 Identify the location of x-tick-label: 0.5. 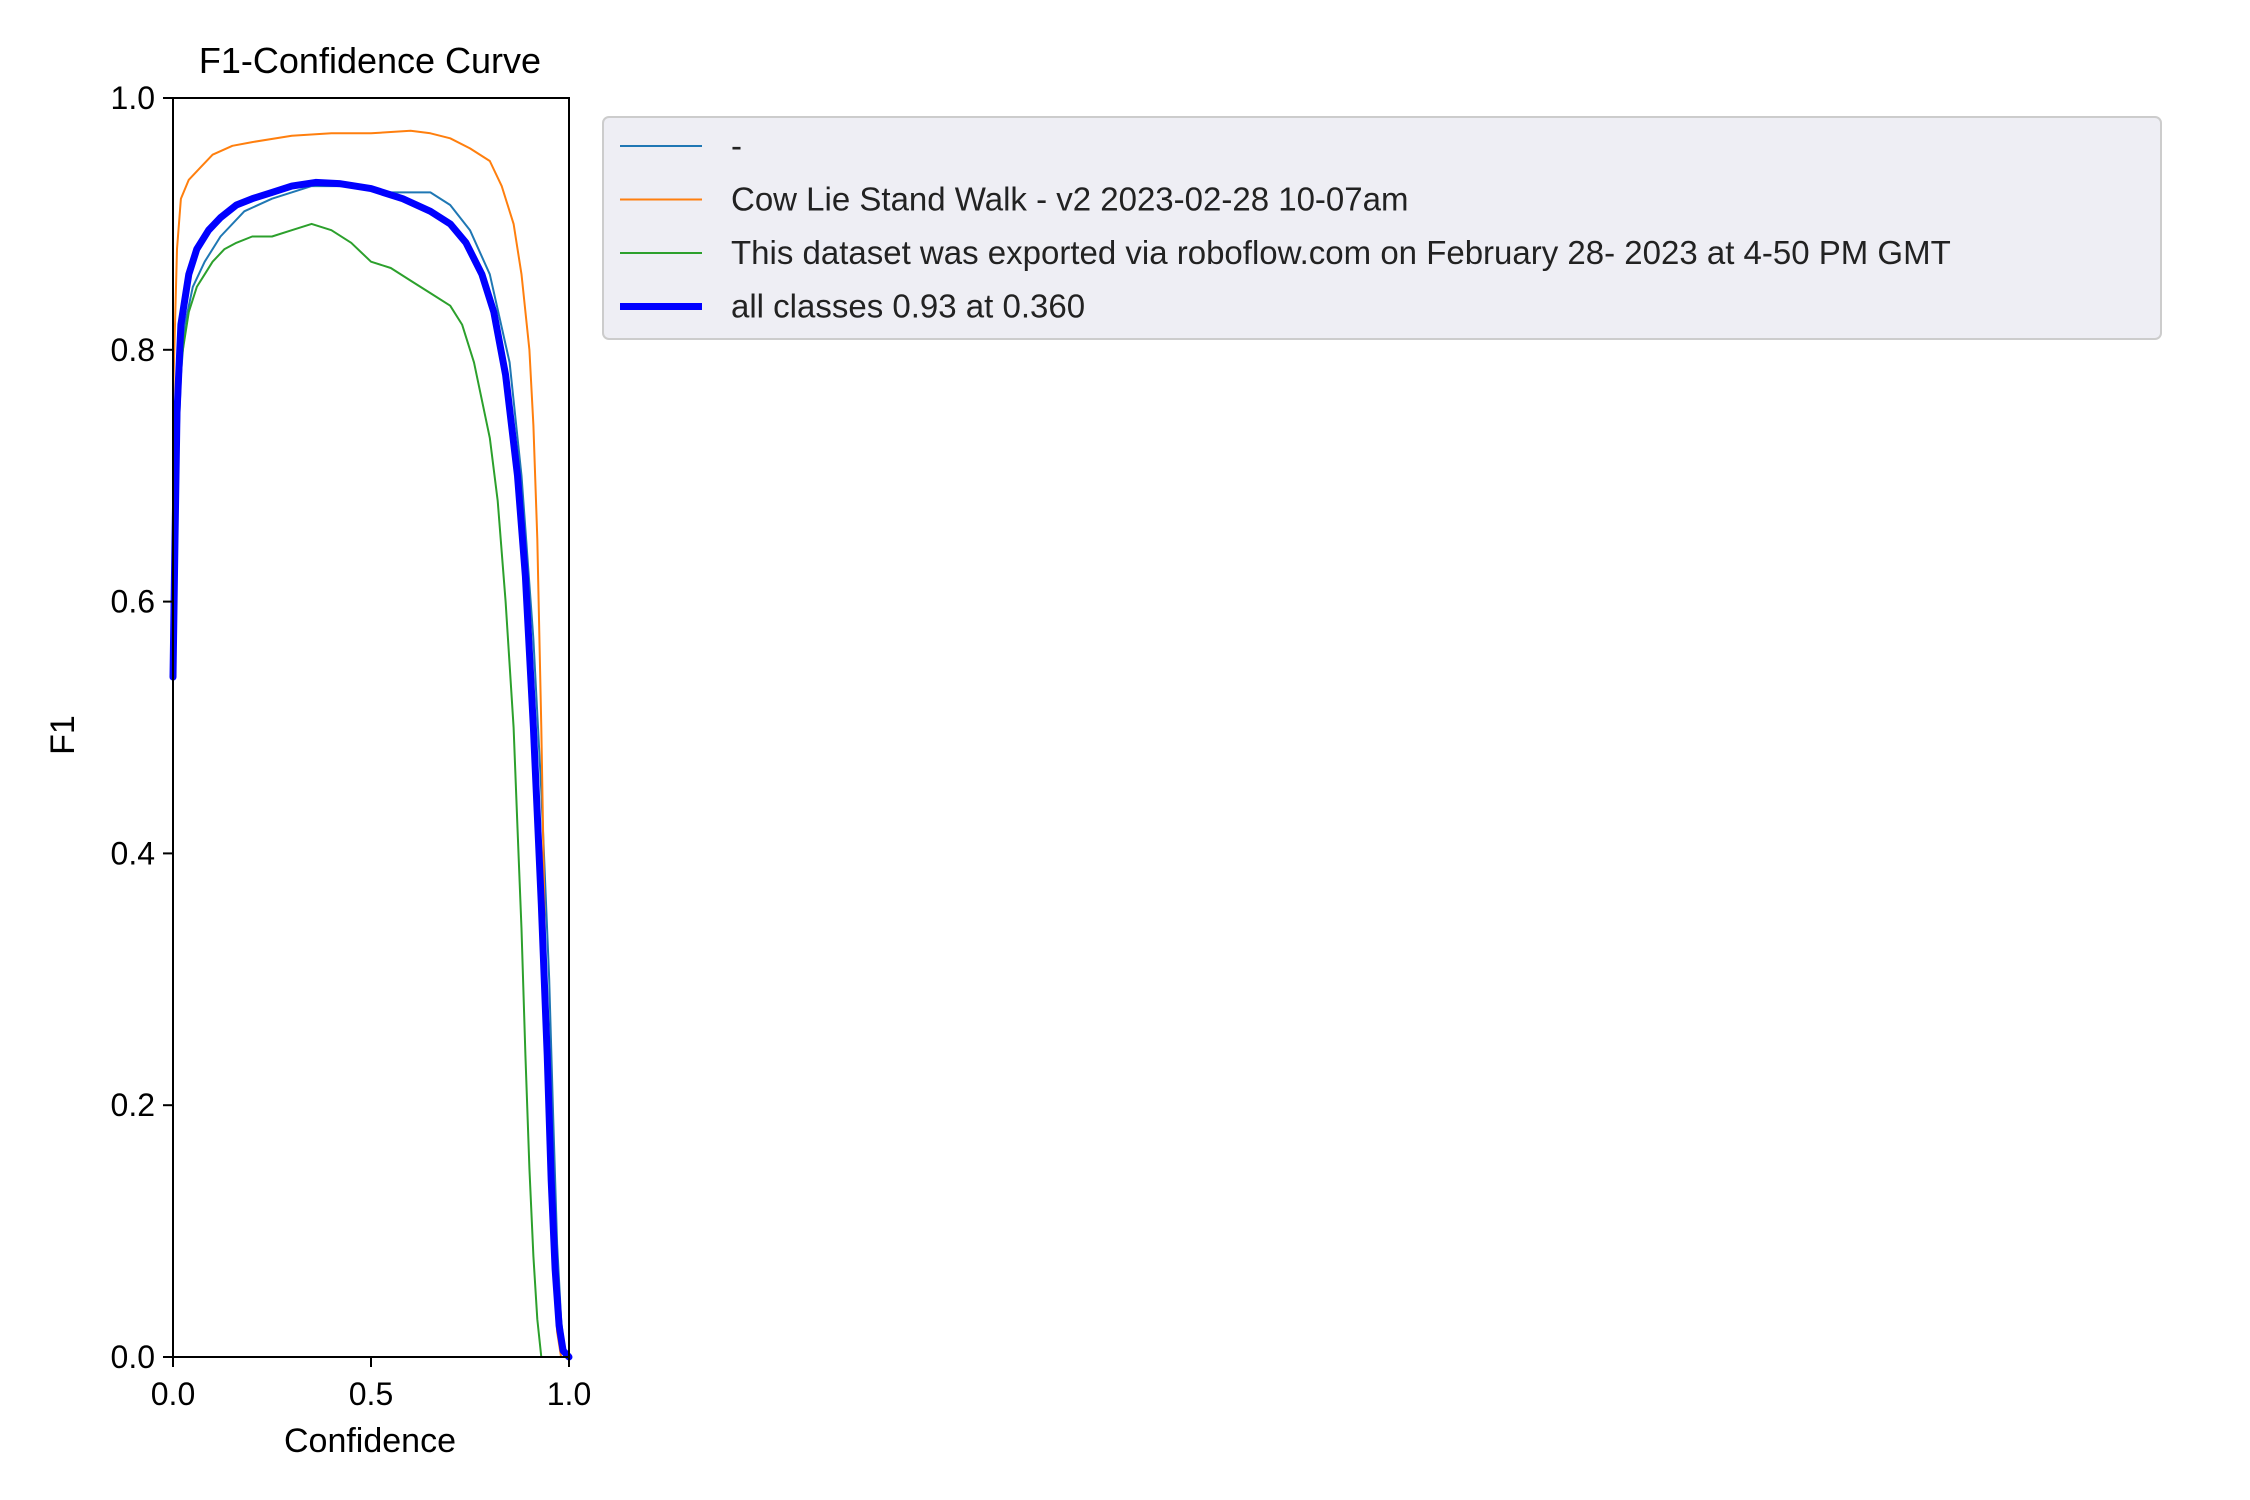
(371, 1394).